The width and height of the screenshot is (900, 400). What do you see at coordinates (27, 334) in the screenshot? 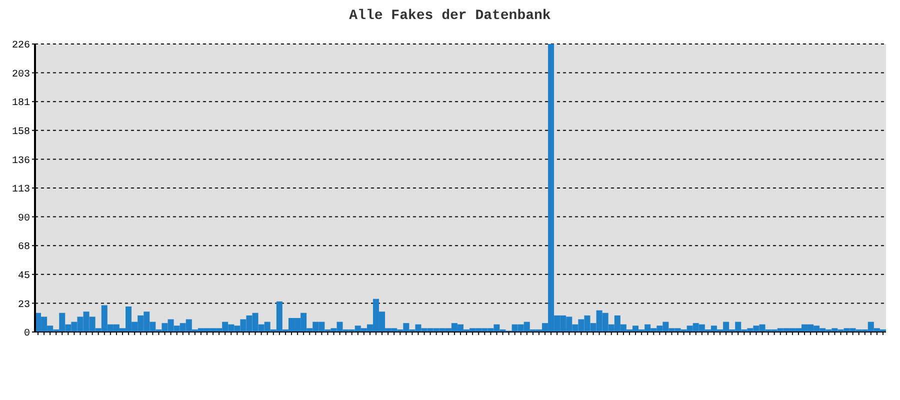
I see `y-tick-label: 0` at bounding box center [27, 334].